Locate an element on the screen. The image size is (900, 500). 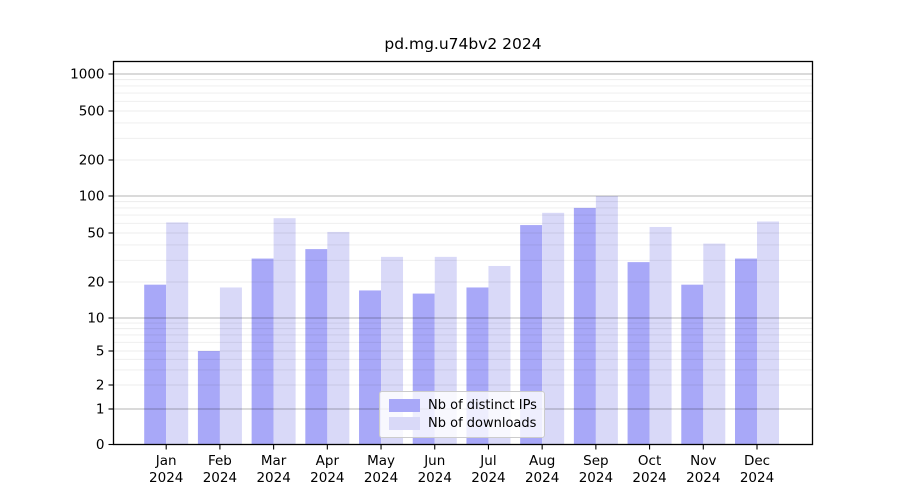
x-tick-label-month: Aug is located at coordinates (542, 461).